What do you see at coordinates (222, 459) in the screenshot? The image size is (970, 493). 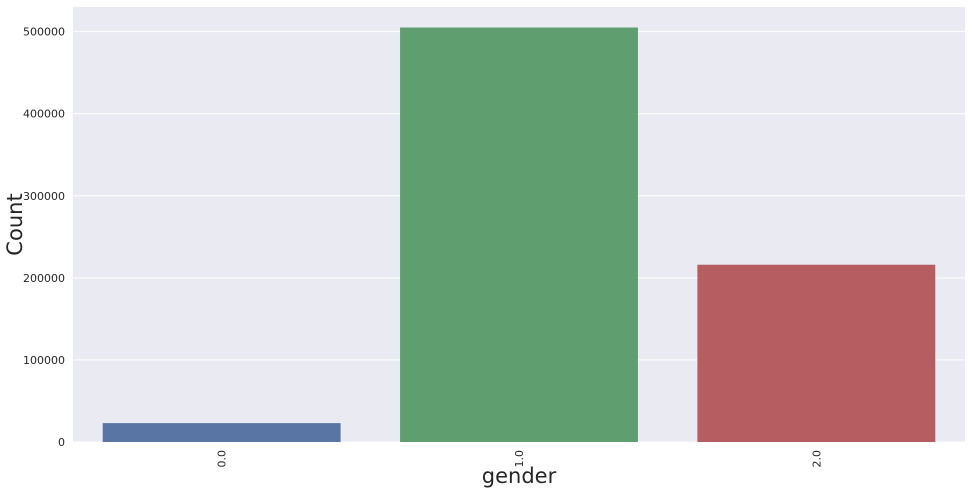 I see `x-tick-label: 0.0` at bounding box center [222, 459].